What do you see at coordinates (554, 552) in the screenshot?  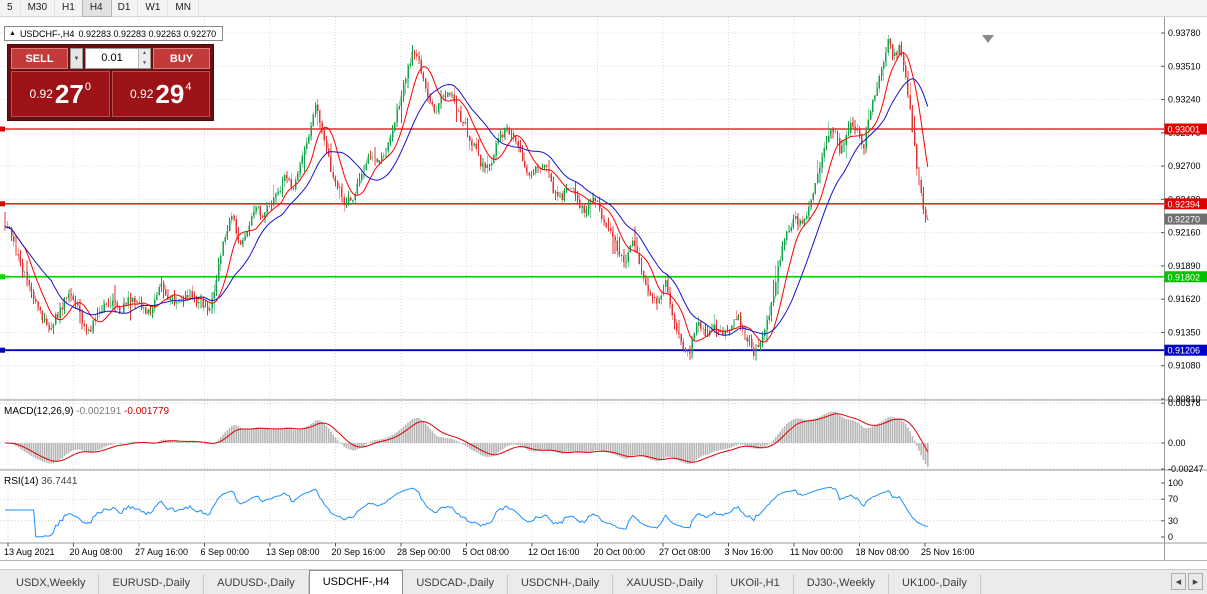 I see `svg-text: 12 Oct 16:00` at bounding box center [554, 552].